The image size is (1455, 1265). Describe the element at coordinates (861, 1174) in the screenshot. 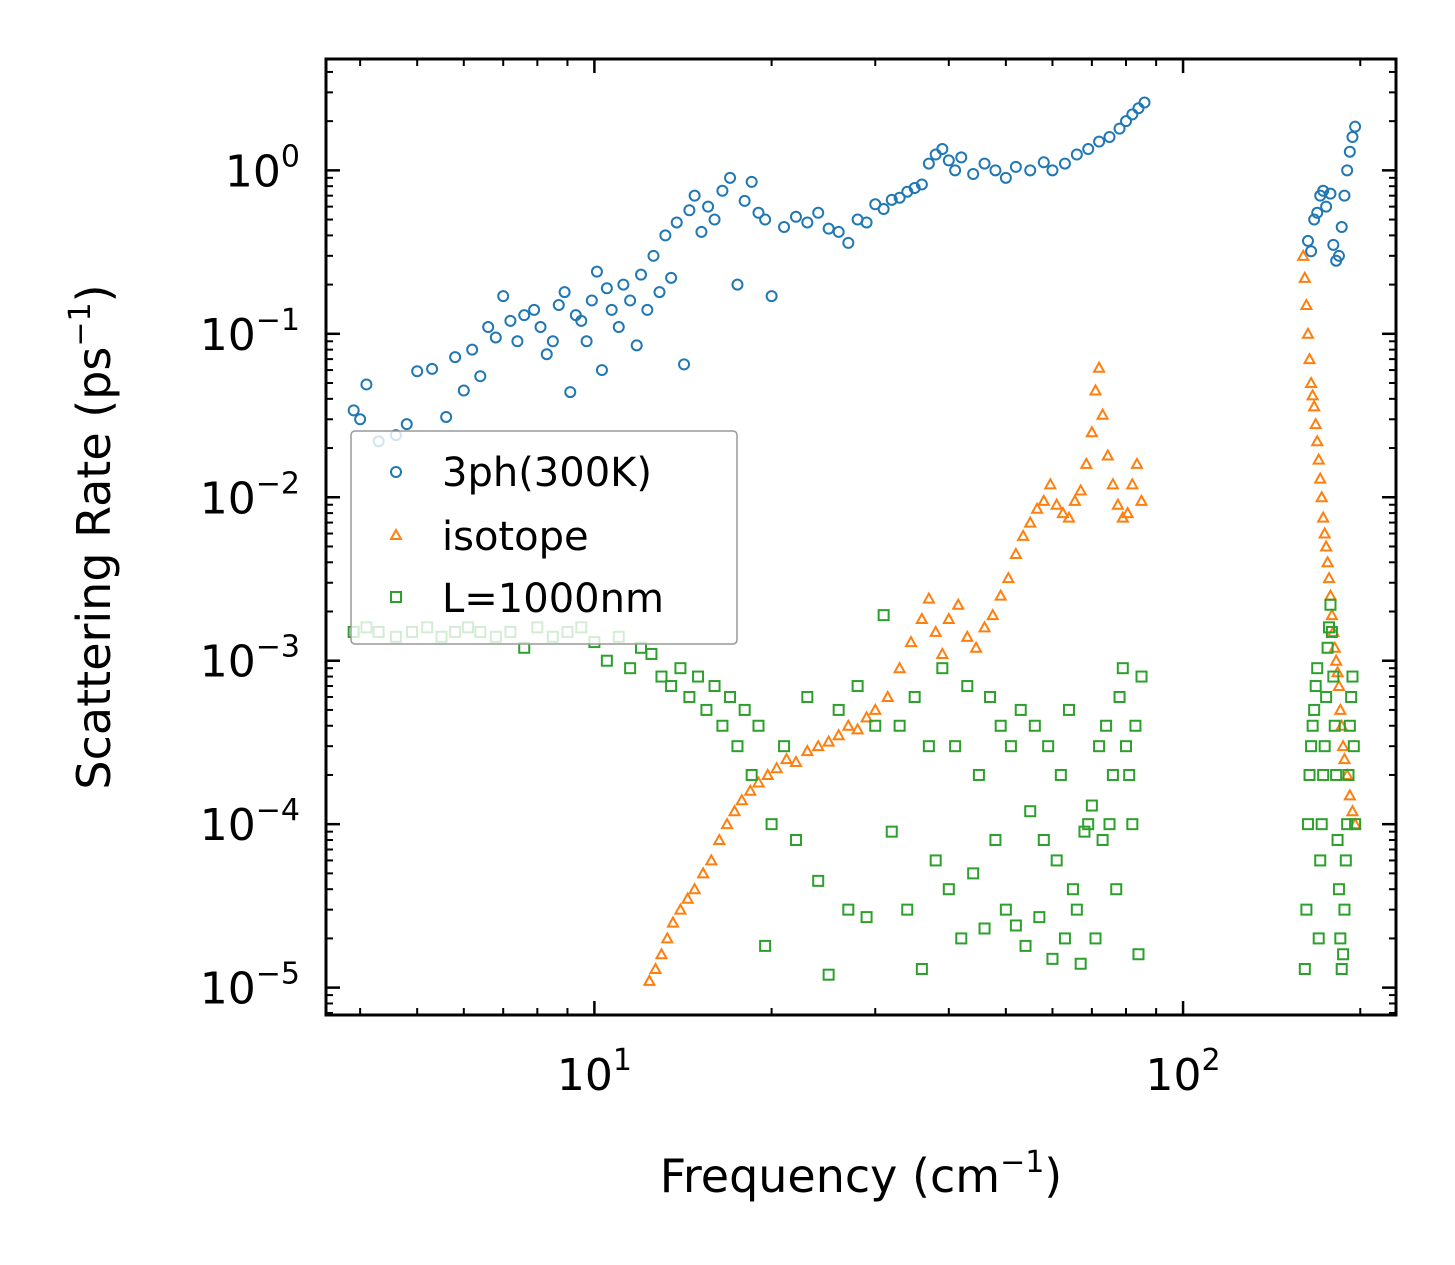

I see `x-axis-title: Frequency (cm−1)` at that location.